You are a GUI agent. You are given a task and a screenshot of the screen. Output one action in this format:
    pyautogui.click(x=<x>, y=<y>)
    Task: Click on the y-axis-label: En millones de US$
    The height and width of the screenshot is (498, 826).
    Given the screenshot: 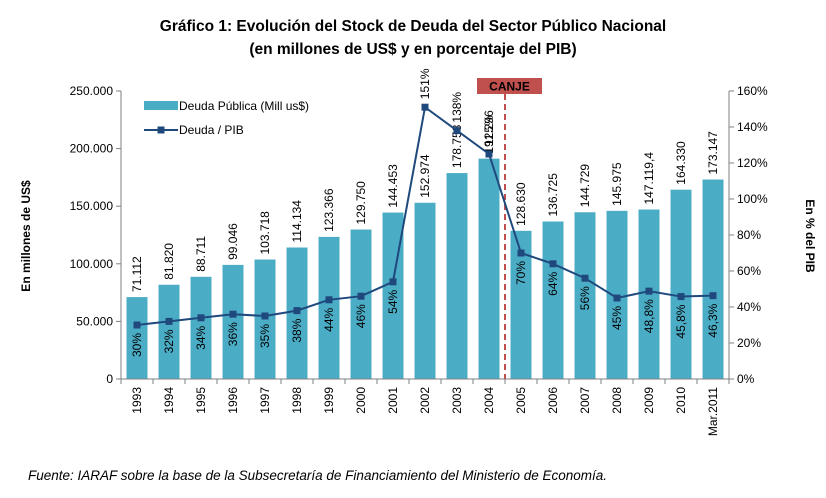 What is the action you would take?
    pyautogui.click(x=26, y=236)
    